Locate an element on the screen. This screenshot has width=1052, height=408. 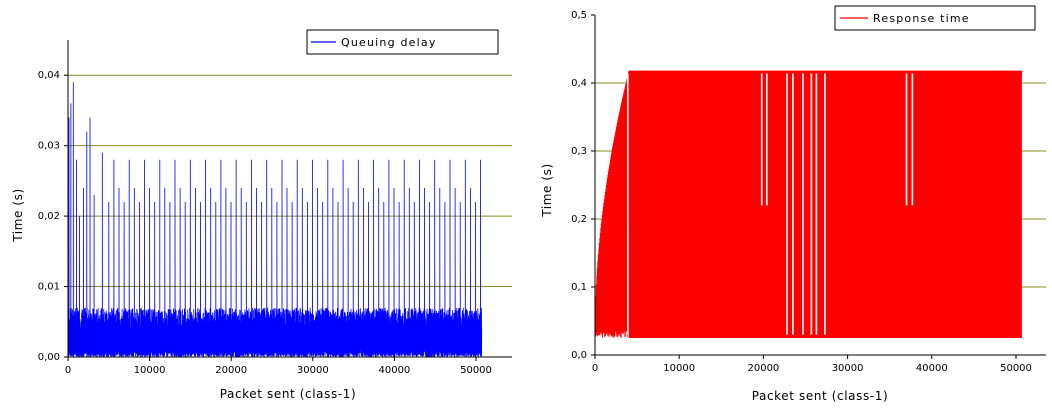
left-x-ticks: 0 10000 20000 30000 40000 50000 is located at coordinates (278, 366).